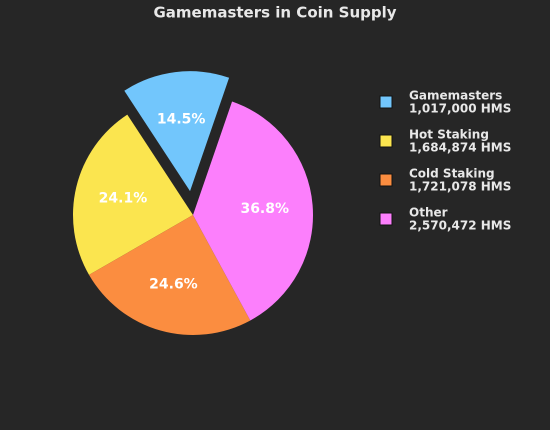 The height and width of the screenshot is (430, 550). What do you see at coordinates (123, 198) in the screenshot?
I see `value-label: 24.1%` at bounding box center [123, 198].